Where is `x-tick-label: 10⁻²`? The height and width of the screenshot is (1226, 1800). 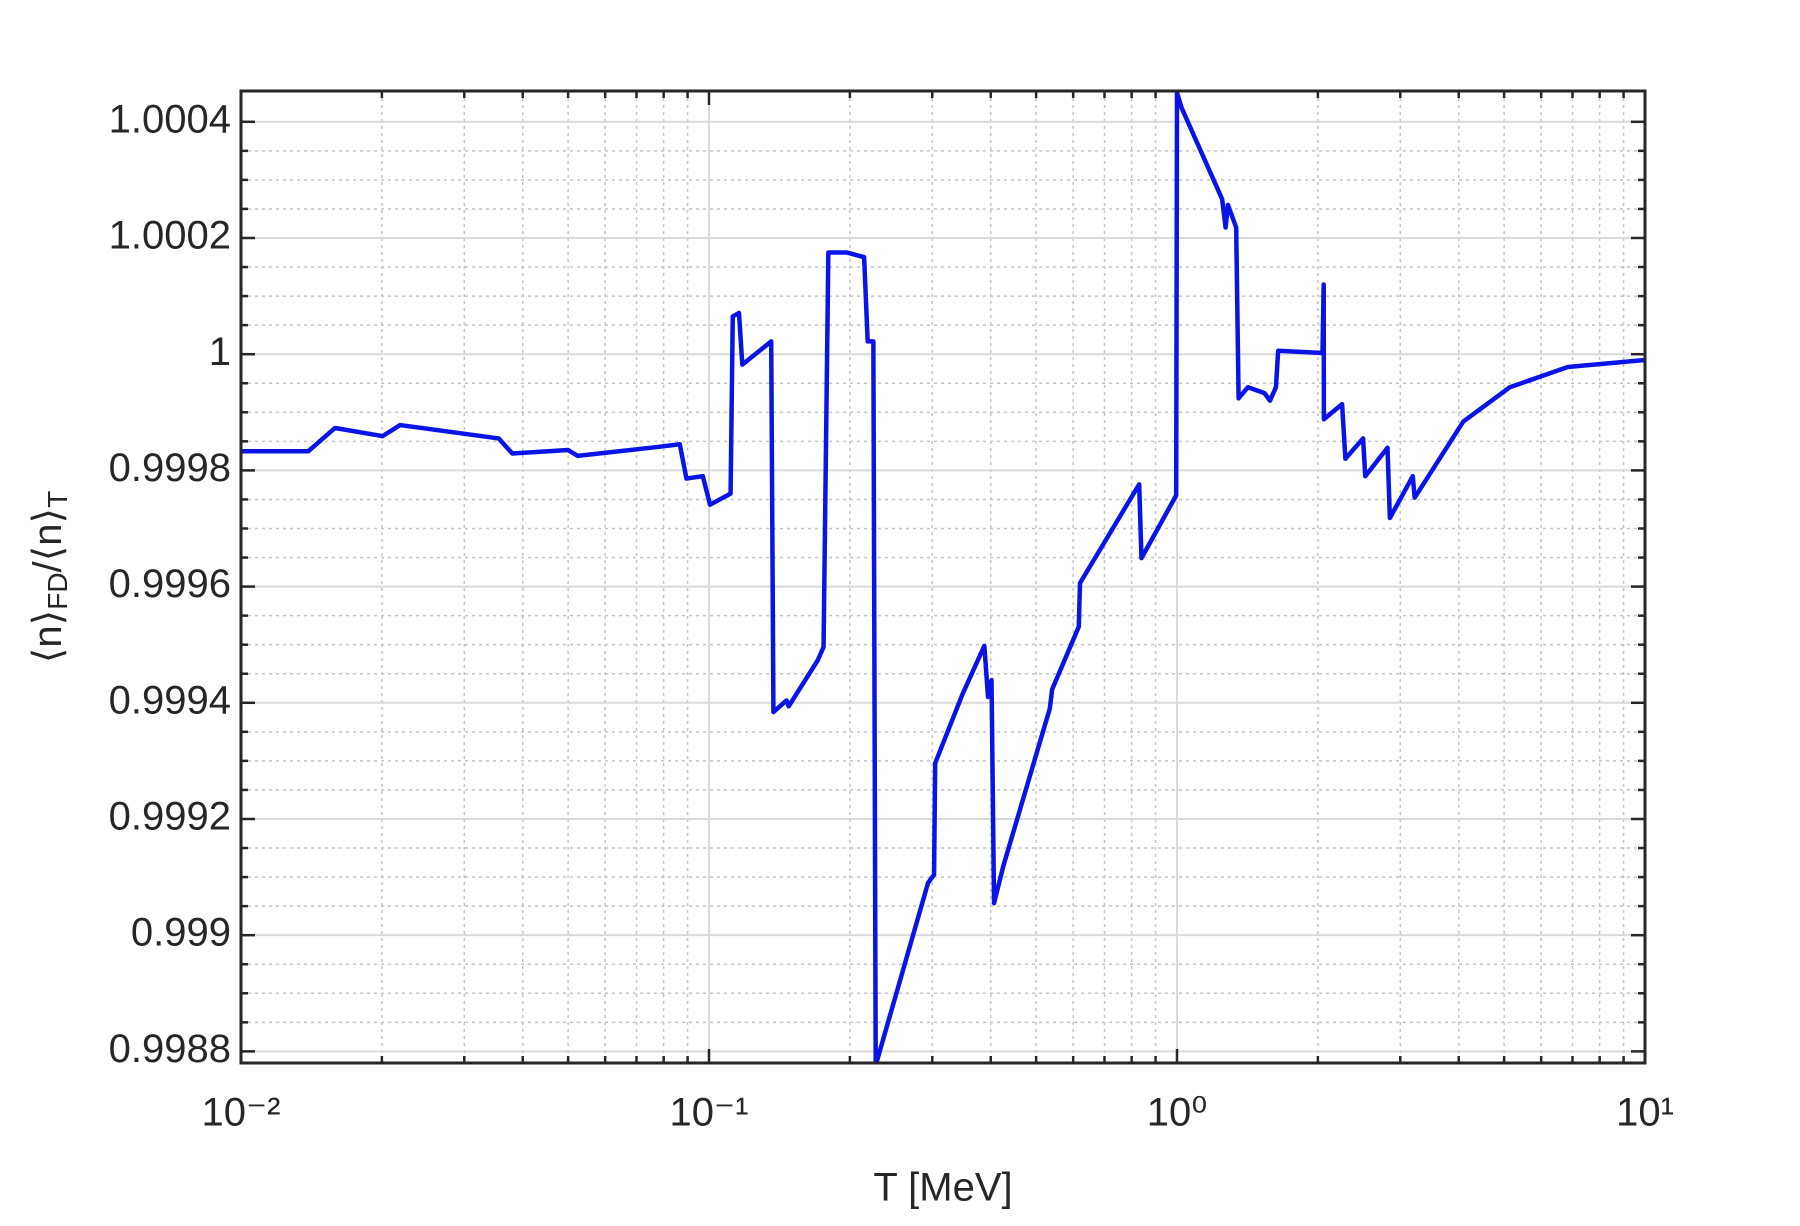
x-tick-label: 10⁻² is located at coordinates (241, 1113).